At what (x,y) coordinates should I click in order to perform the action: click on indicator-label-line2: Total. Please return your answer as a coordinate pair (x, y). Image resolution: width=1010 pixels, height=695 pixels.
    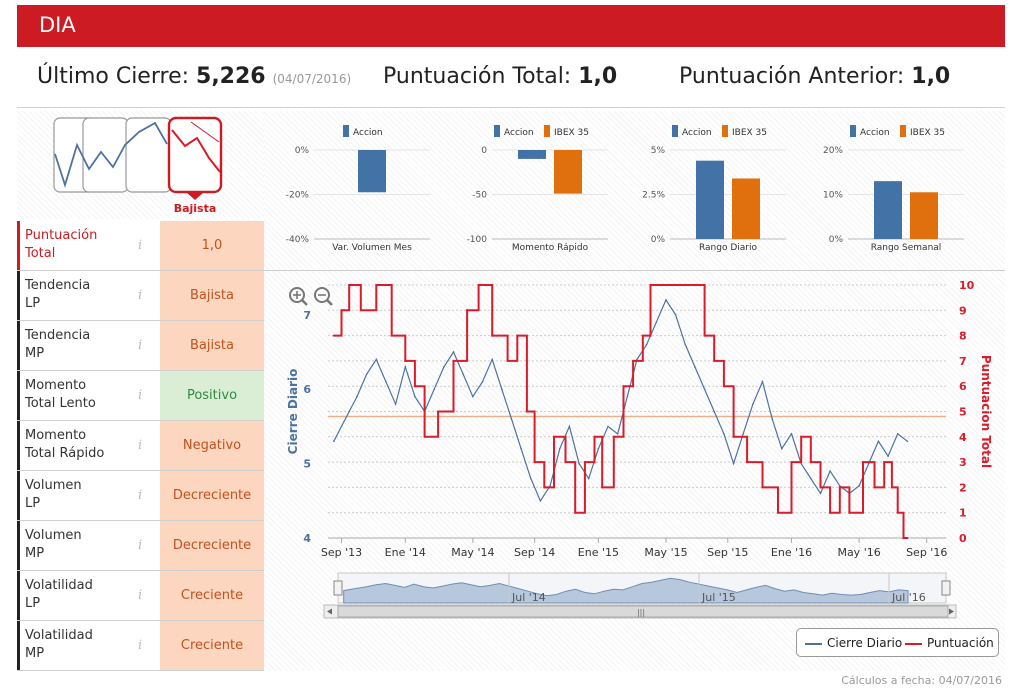
    Looking at the image, I should click on (40, 253).